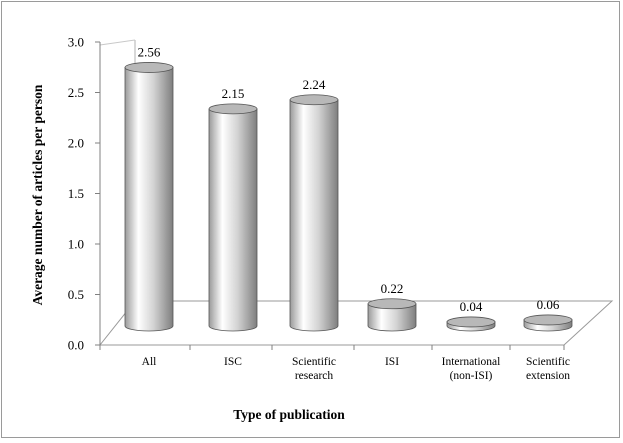 The image size is (623, 443). What do you see at coordinates (76, 92) in the screenshot?
I see `y-tick-label: 2.5` at bounding box center [76, 92].